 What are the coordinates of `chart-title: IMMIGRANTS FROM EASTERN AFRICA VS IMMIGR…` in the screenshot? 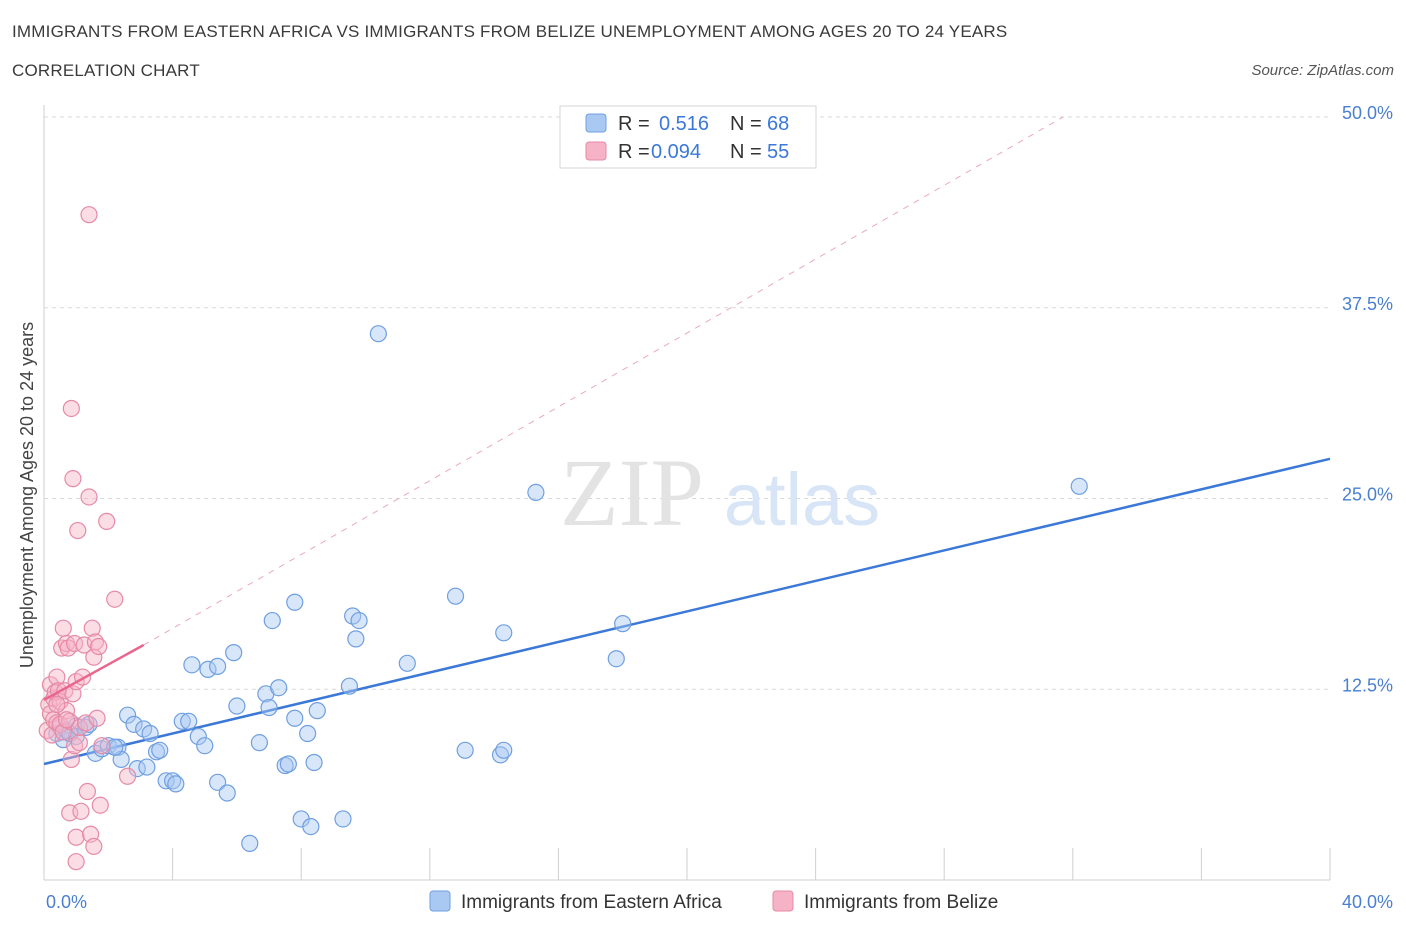 It's located at (510, 31).